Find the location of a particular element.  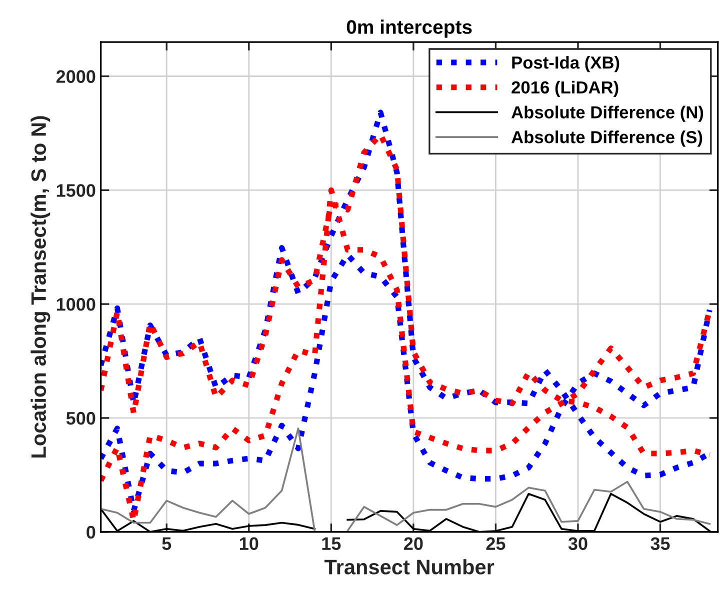

x-tick-label: 25 is located at coordinates (496, 543).